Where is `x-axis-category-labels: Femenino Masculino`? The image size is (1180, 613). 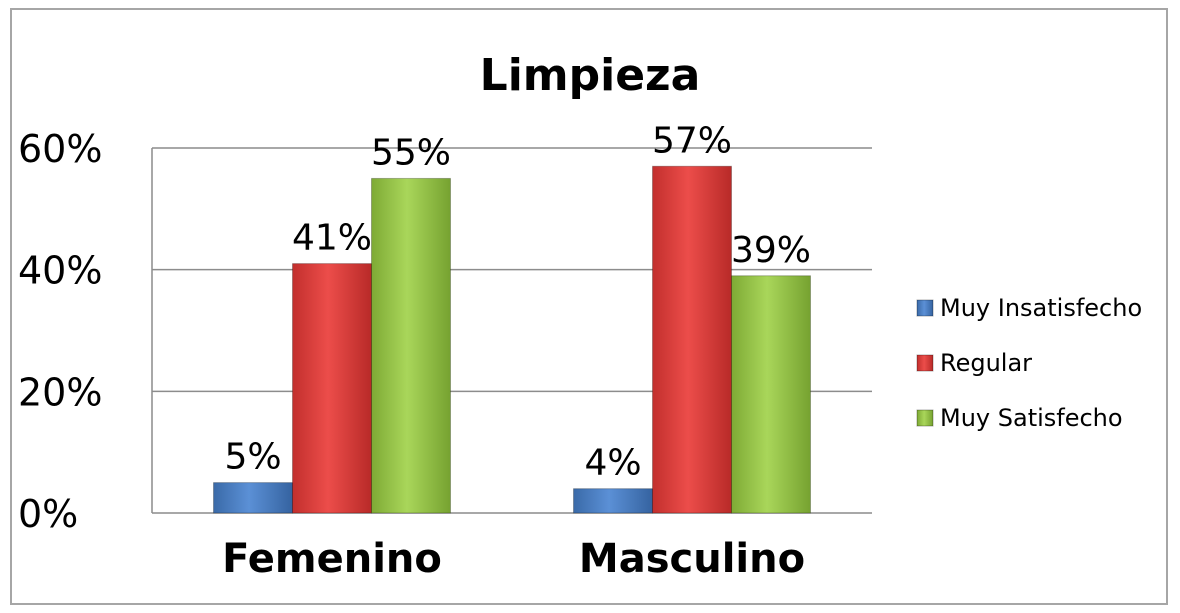 x-axis-category-labels: Femenino Masculino is located at coordinates (513, 559).